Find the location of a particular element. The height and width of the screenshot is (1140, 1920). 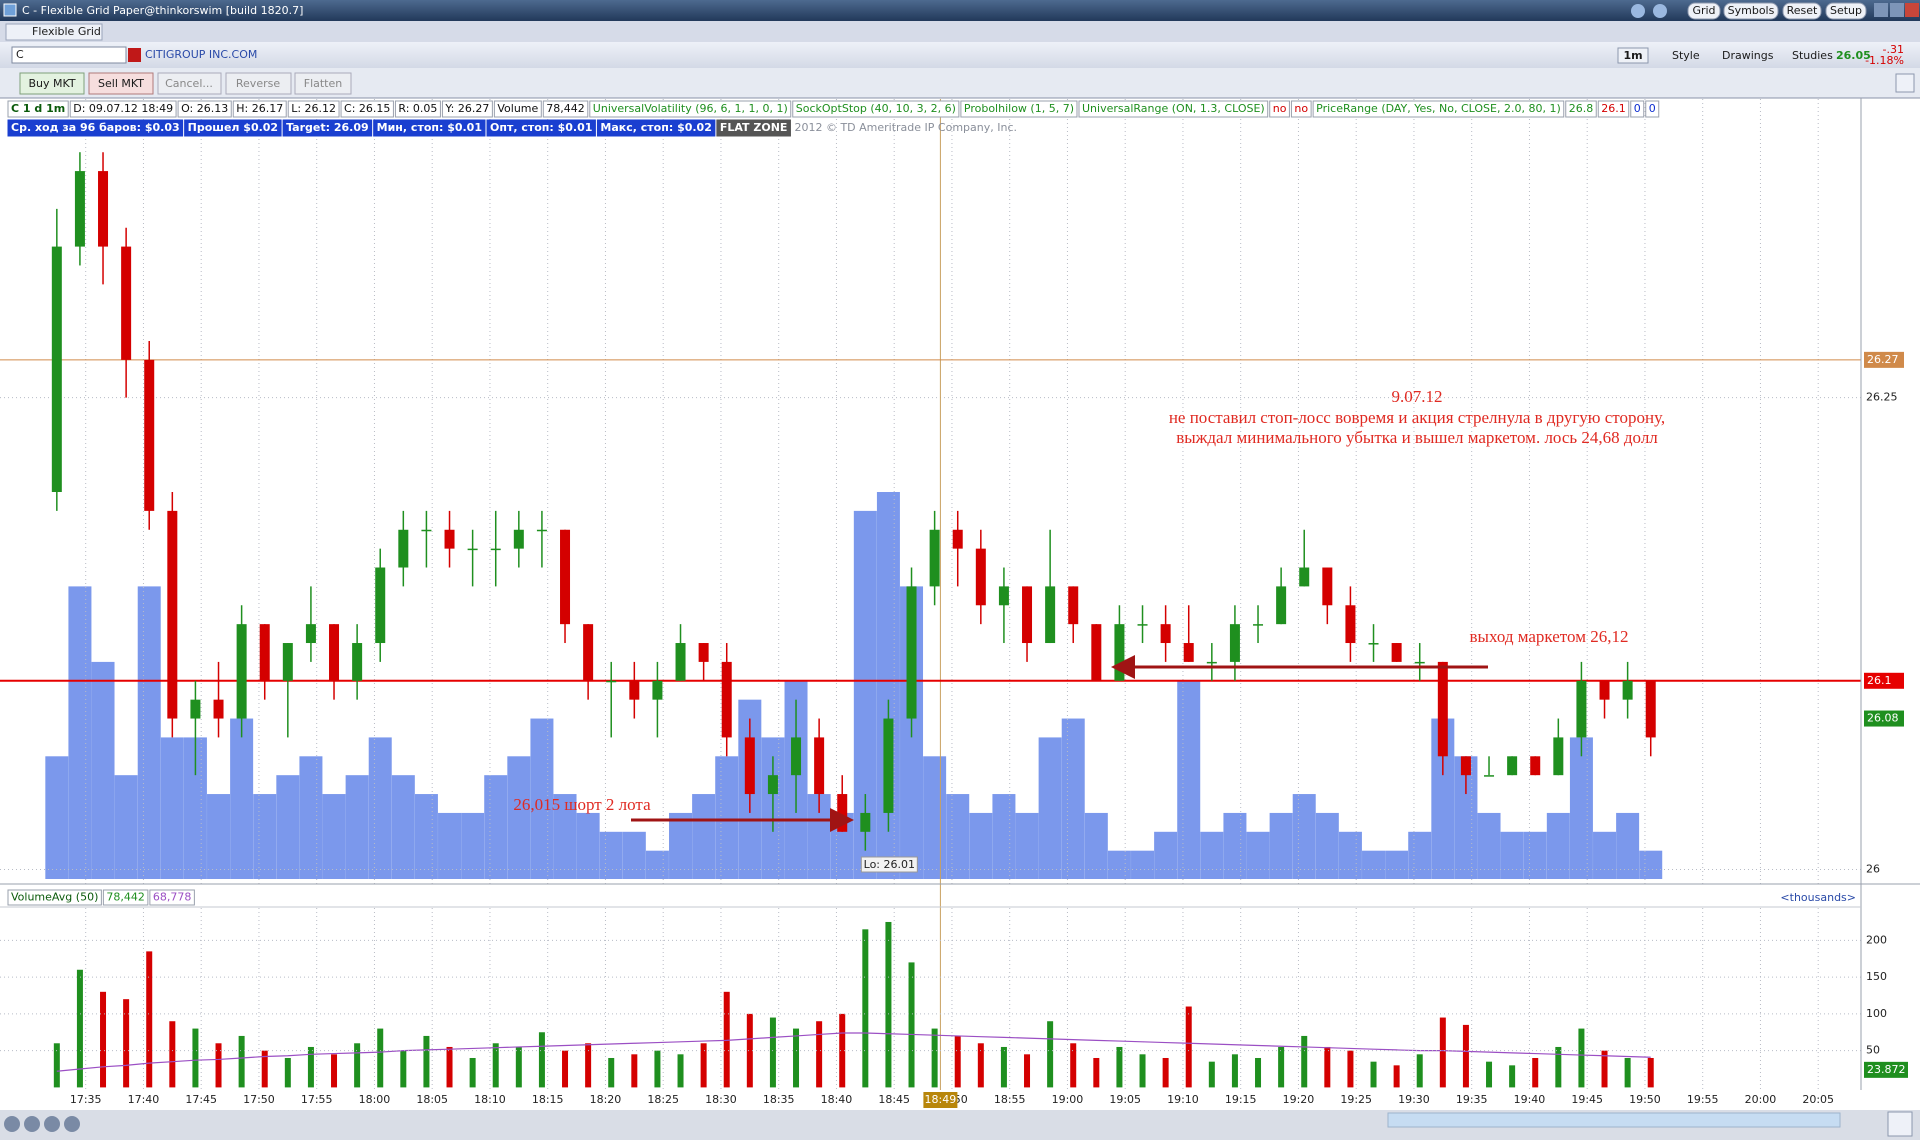

tool-label: Style is located at coordinates (1686, 55).